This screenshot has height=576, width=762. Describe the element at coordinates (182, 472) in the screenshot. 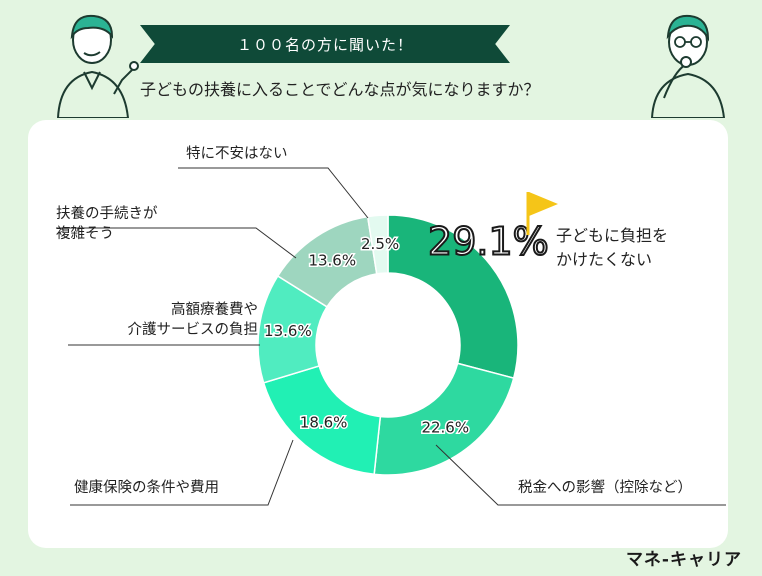

I see `leader-health-insurance` at that location.